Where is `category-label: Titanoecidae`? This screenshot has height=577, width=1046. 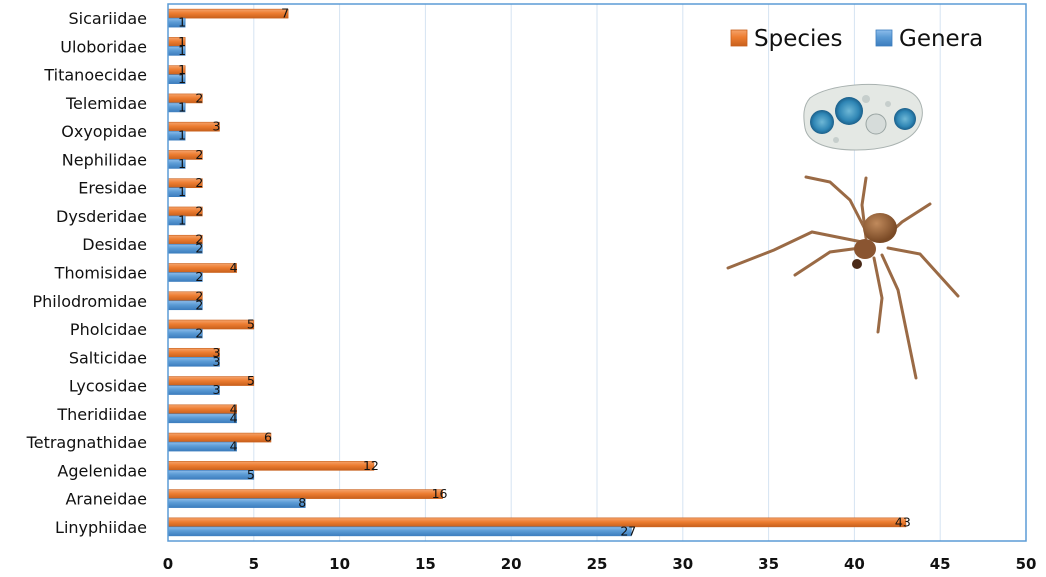 category-label: Titanoecidae is located at coordinates (95, 75).